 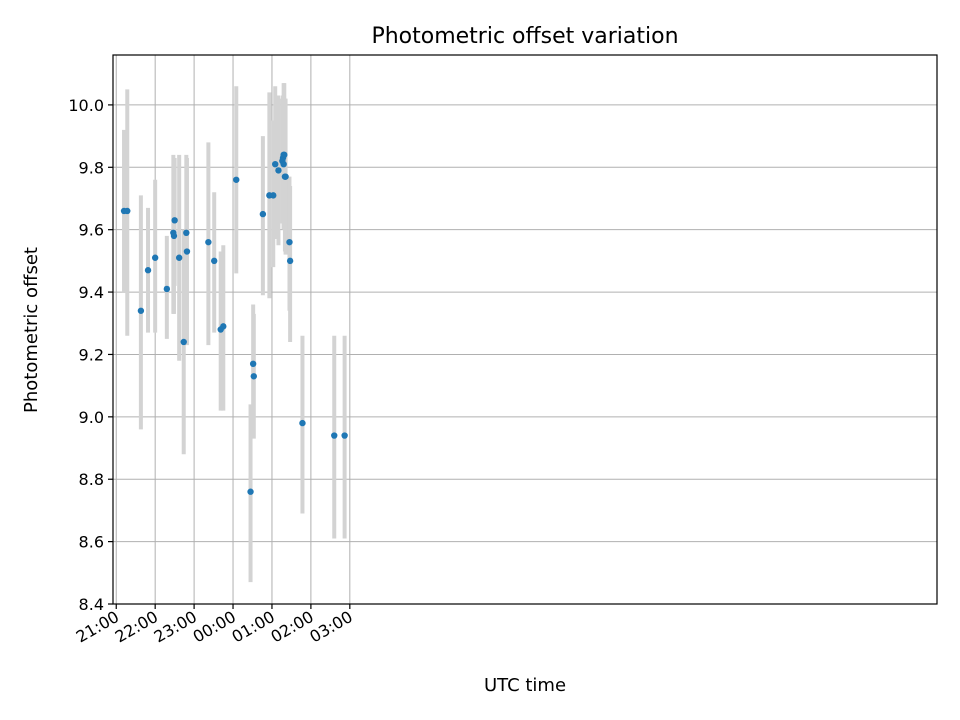 I want to click on point-layer, so click(x=234, y=323).